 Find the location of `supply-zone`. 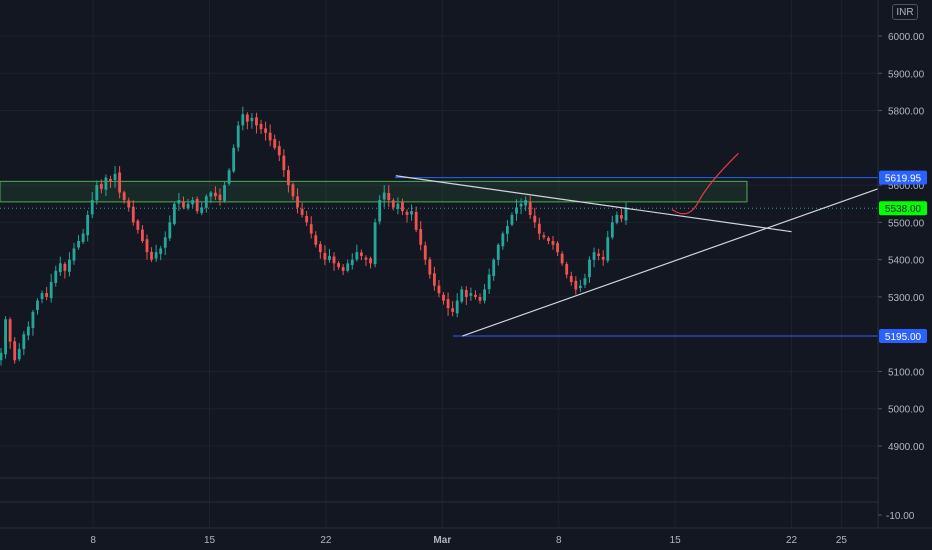

supply-zone is located at coordinates (374, 191).